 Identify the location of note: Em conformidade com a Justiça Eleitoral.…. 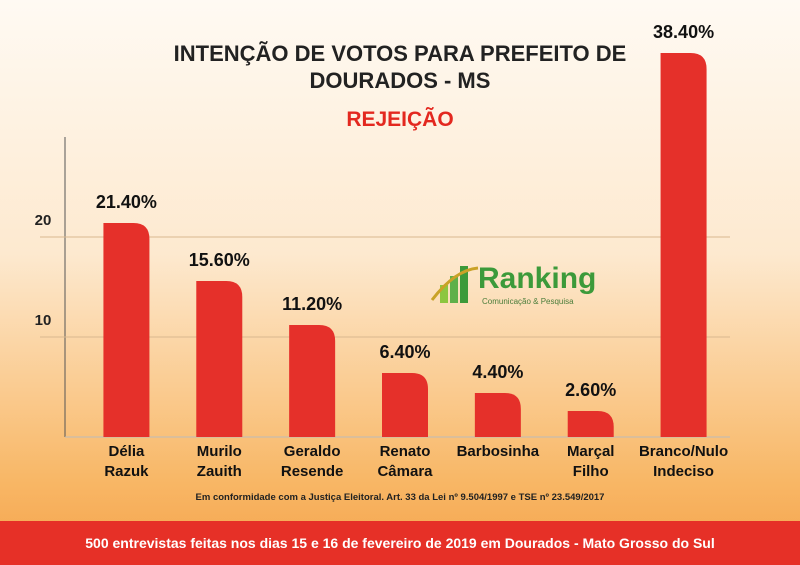
(400, 497).